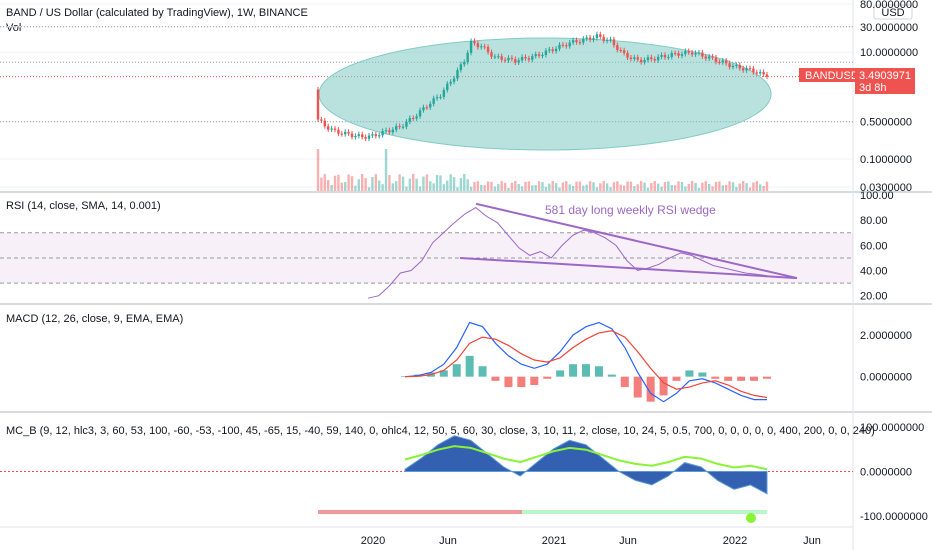 Image resolution: width=932 pixels, height=550 pixels. Describe the element at coordinates (889, 5) in the screenshot. I see `price-tick-label: 80.0000000` at that location.